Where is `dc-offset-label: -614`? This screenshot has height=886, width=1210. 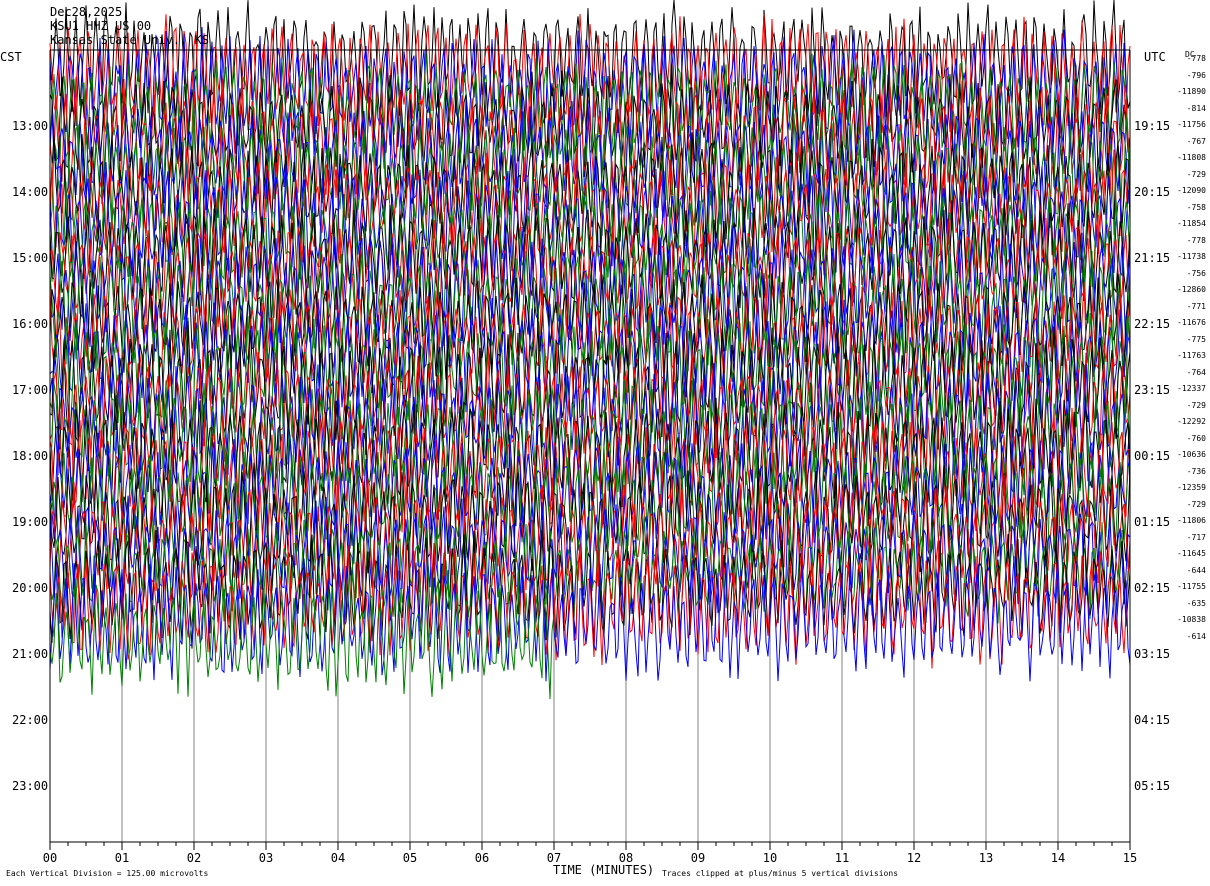
dc-offset-label: -614 is located at coordinates (1196, 636).